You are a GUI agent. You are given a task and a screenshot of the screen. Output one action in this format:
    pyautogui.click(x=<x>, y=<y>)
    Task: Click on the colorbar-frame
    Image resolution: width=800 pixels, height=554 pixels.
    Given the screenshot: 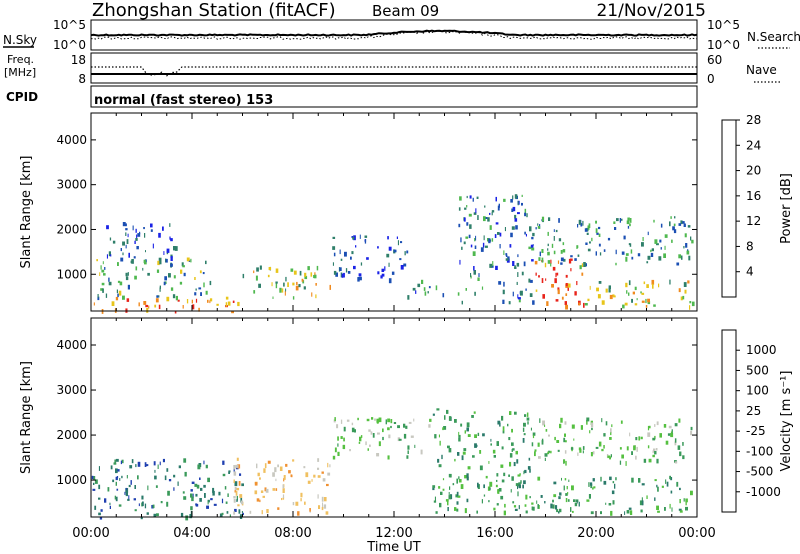 What is the action you would take?
    pyautogui.click(x=729, y=421)
    